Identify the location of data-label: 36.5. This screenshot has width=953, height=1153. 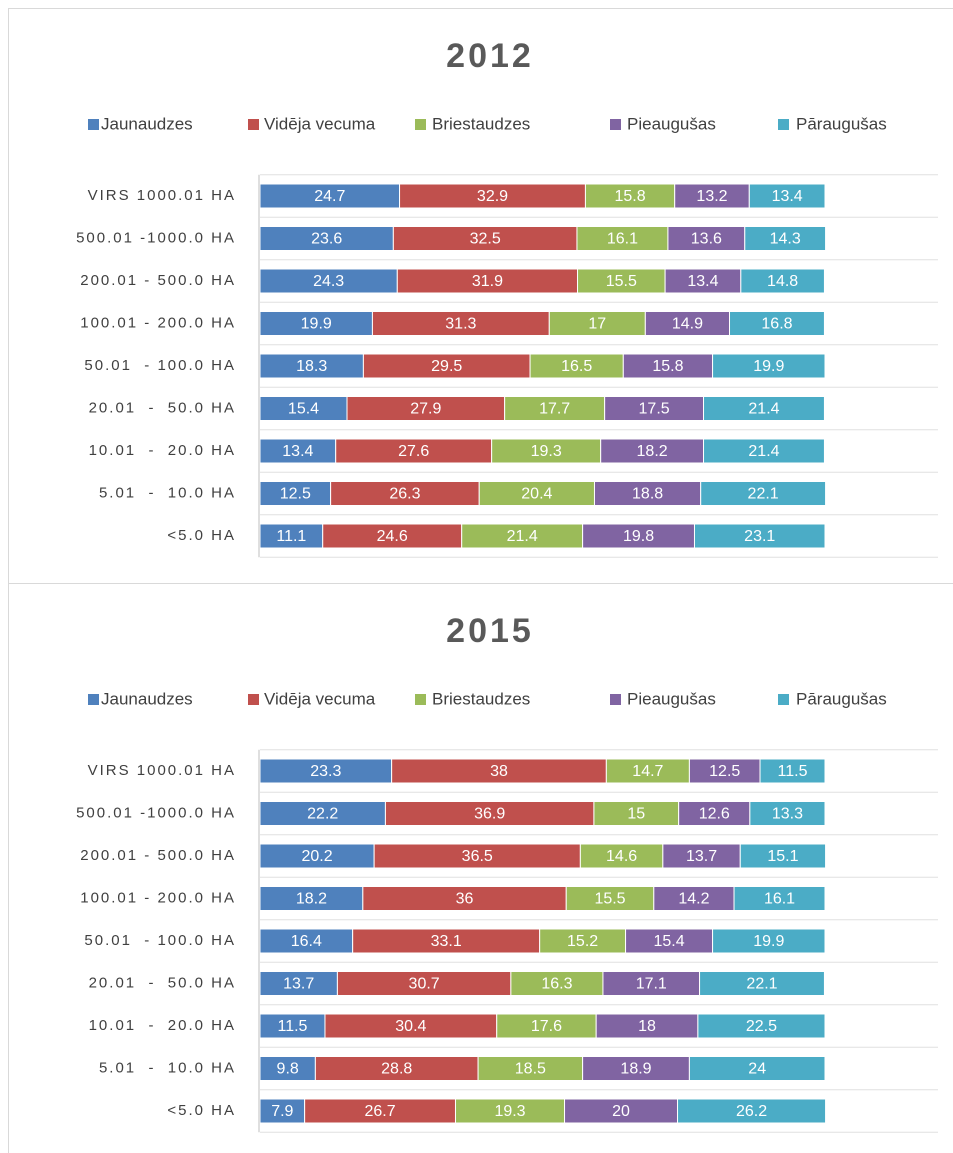
(477, 856).